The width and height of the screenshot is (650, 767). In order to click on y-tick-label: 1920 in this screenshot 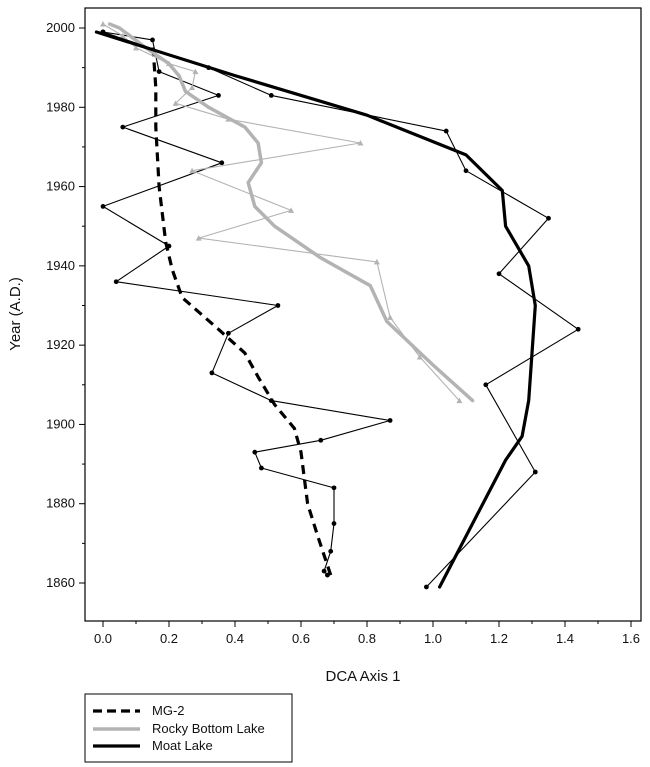, I will do `click(60, 344)`.